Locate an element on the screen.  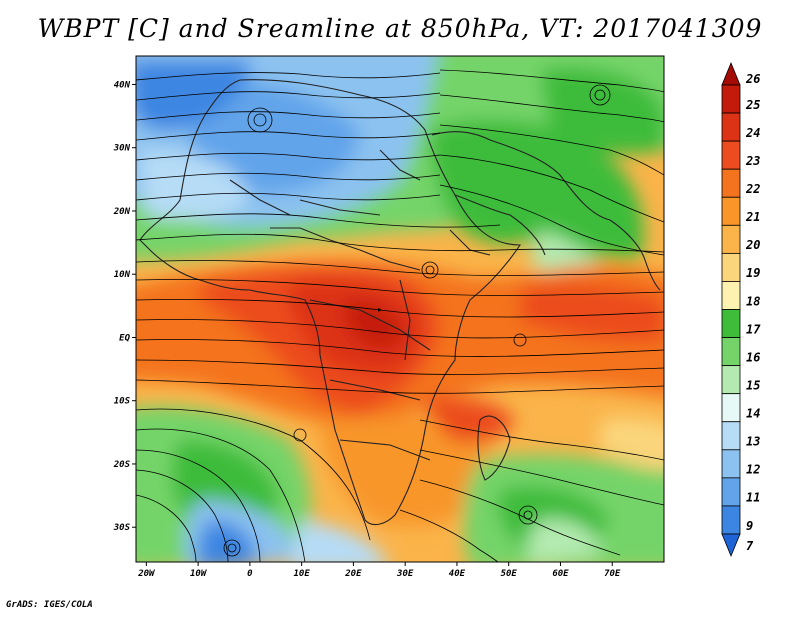
lat-tick-label: EQ is located at coordinates (124, 338).